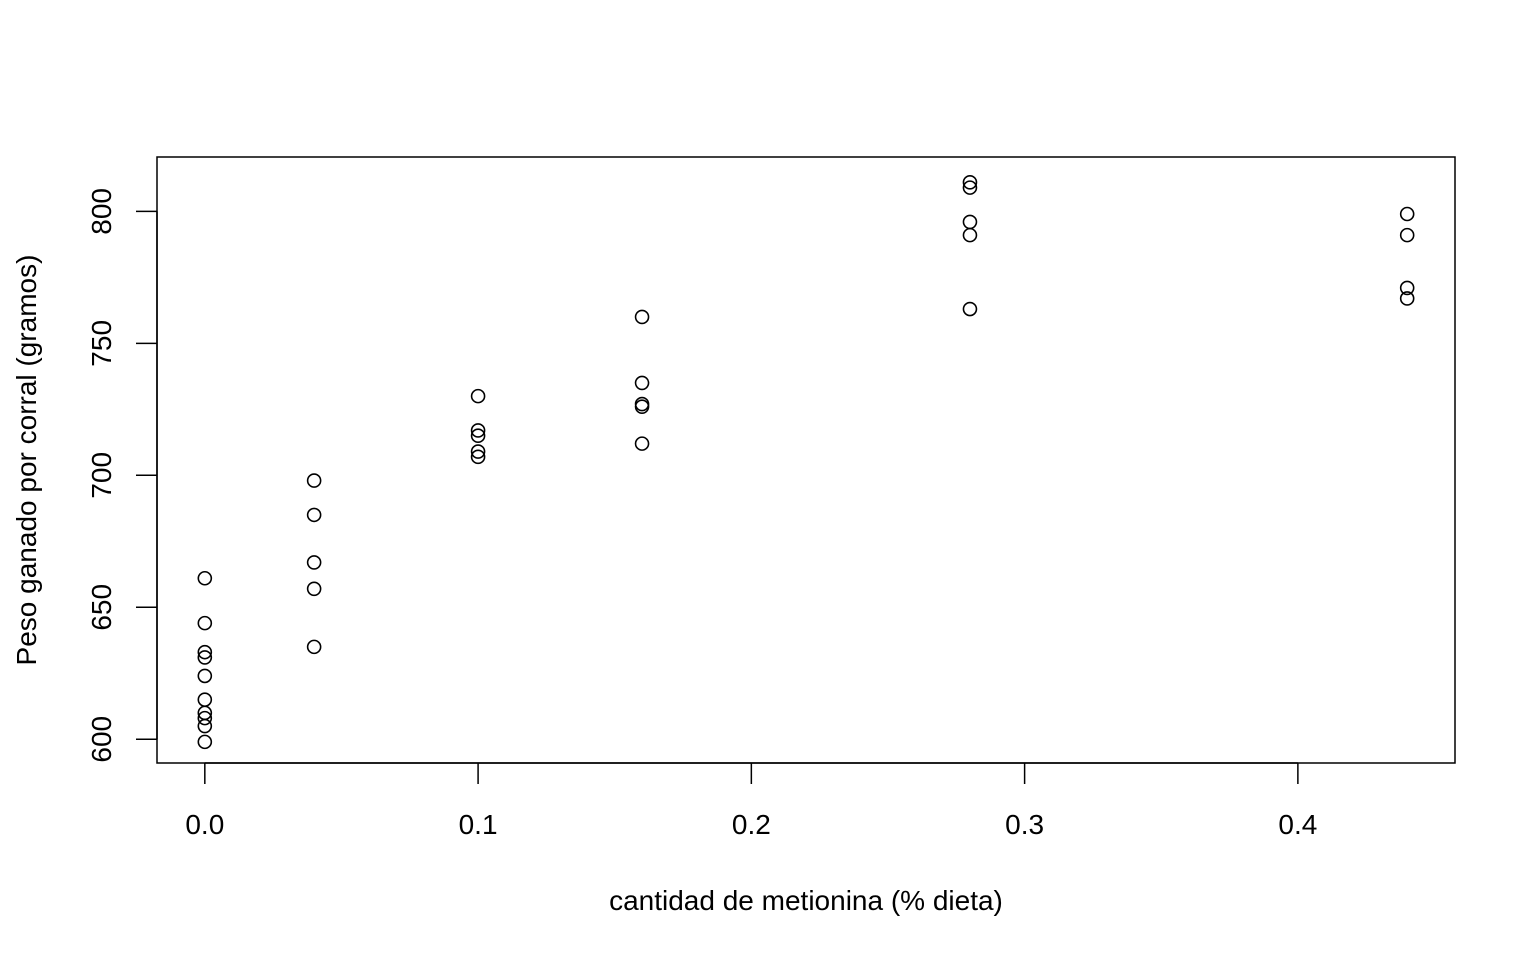 The width and height of the screenshot is (1536, 965). I want to click on x-axis: 0.0 0.1 0.2 0.3 0.4, so click(751, 801).